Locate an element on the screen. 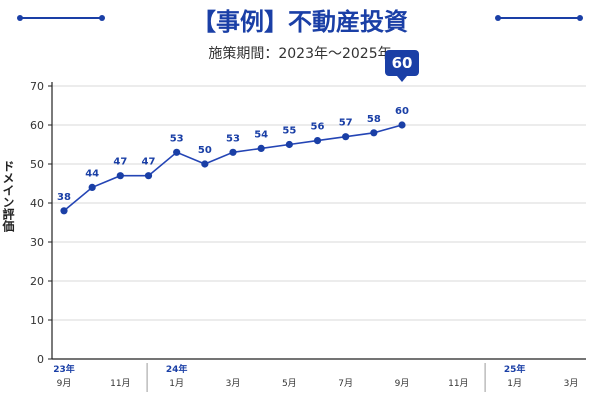  data-label: 55 is located at coordinates (289, 131).